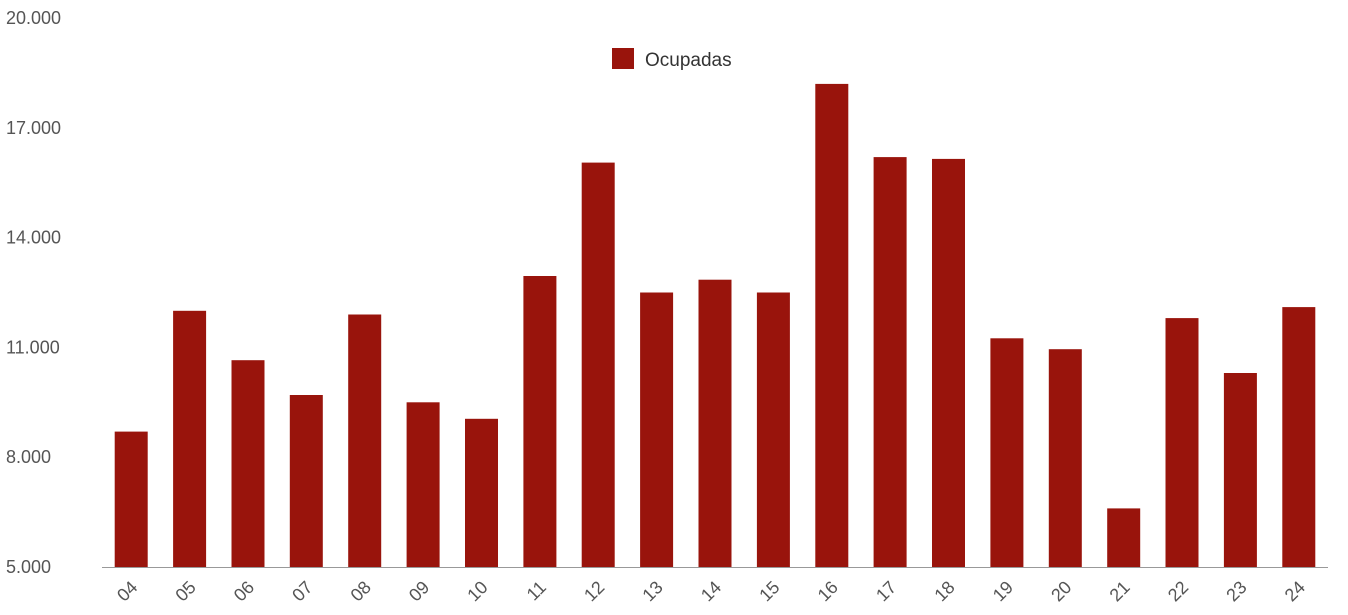 The width and height of the screenshot is (1348, 615). Describe the element at coordinates (688, 60) in the screenshot. I see `legend-label-ocupadas: Ocupadas` at that location.